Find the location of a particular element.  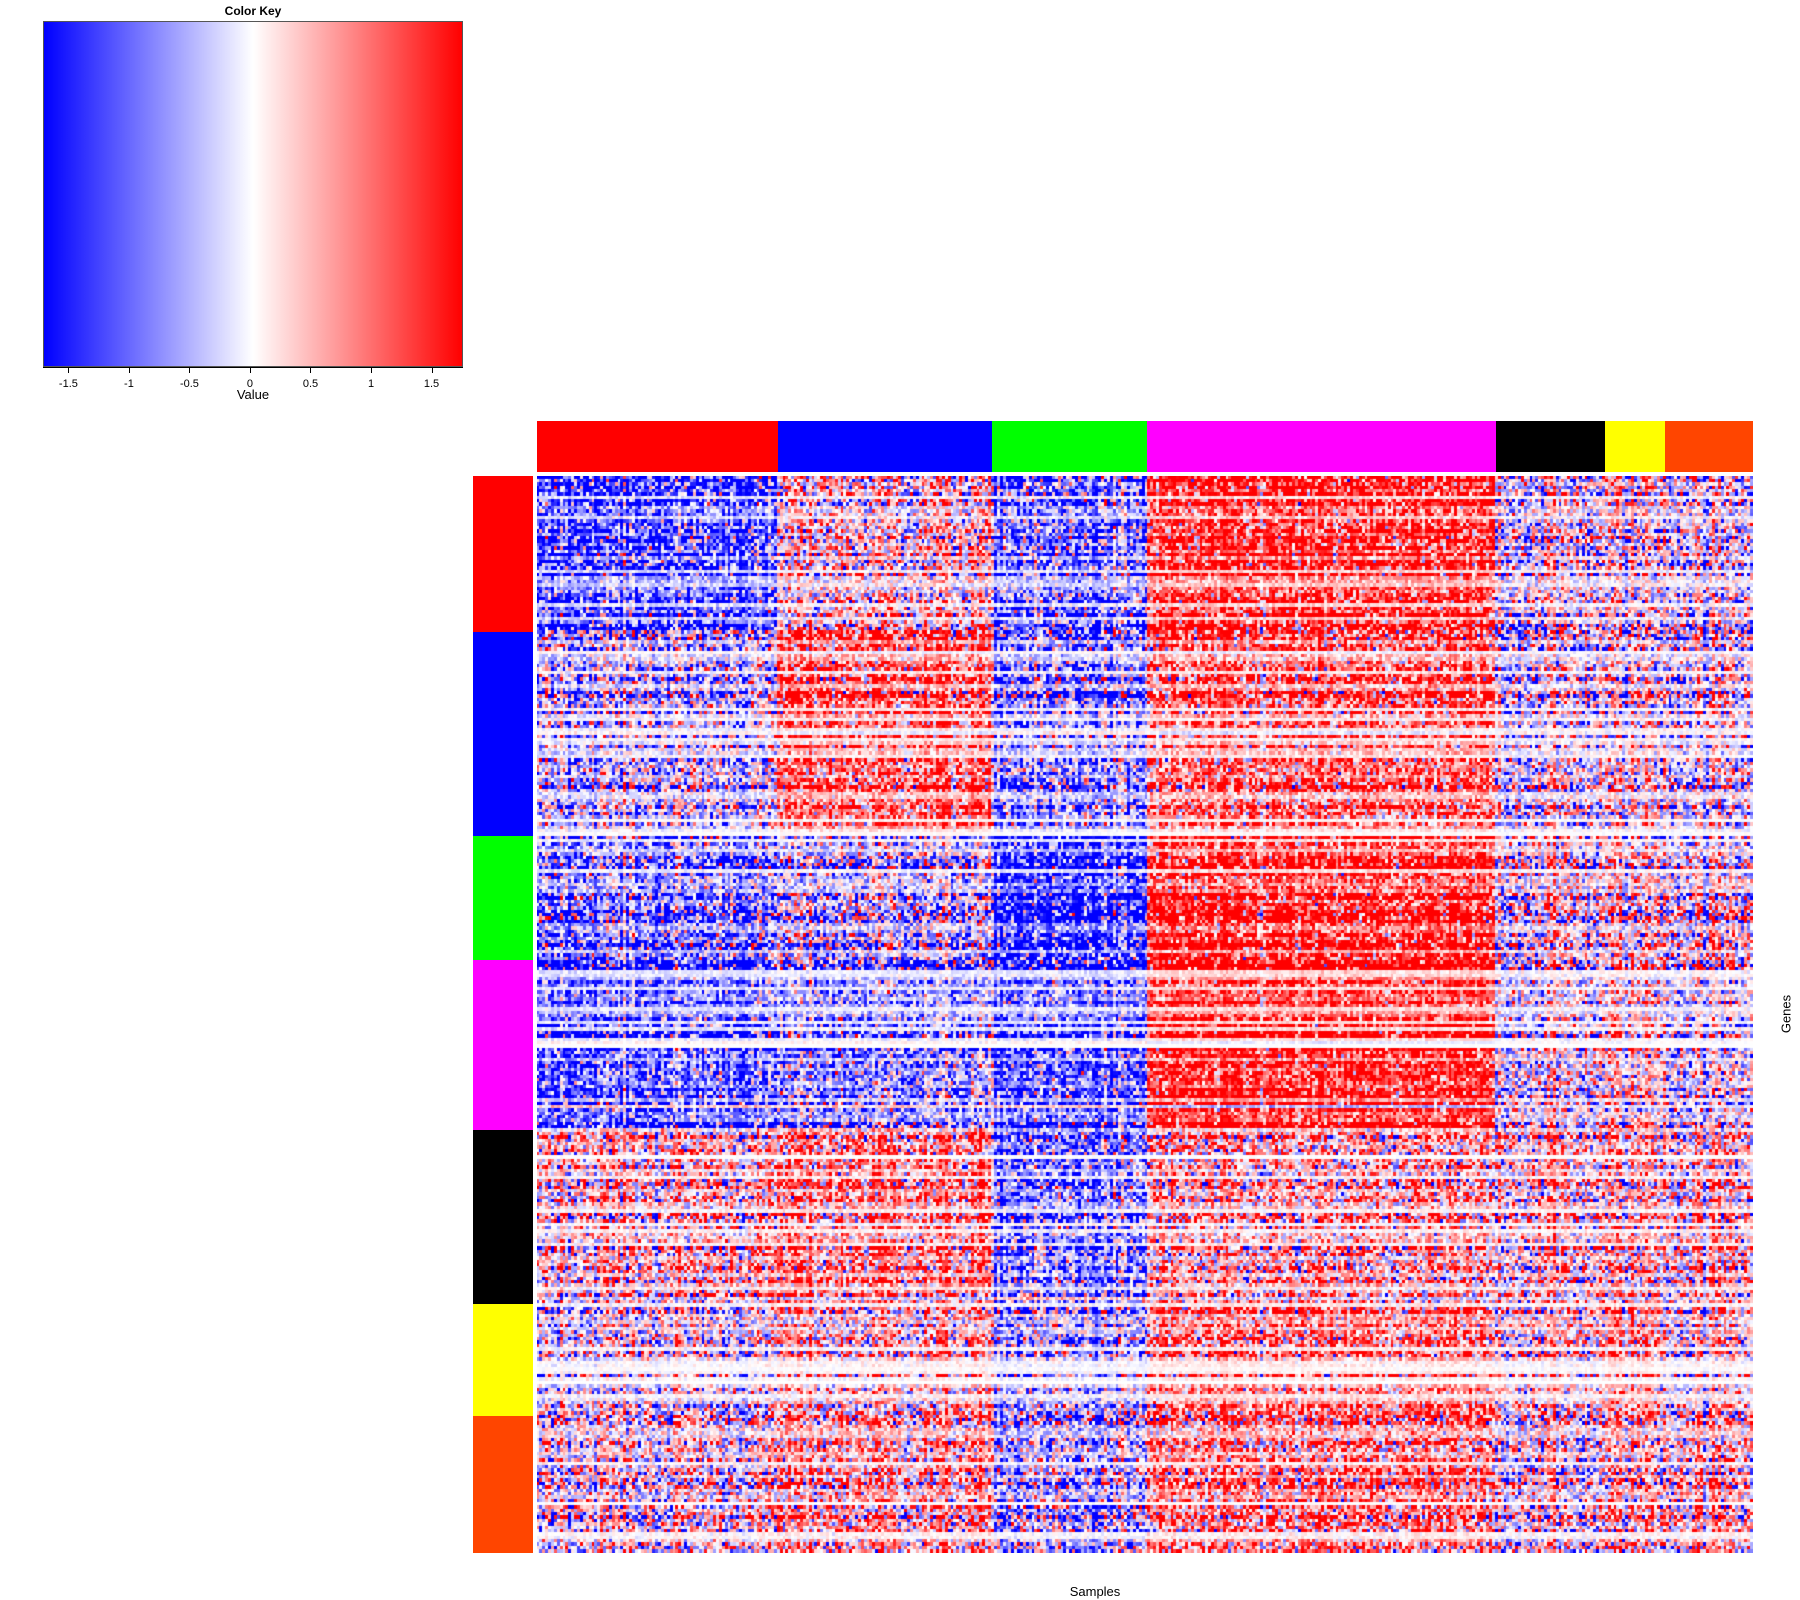

color-key-tick-label: -1.5 is located at coordinates (68, 384).